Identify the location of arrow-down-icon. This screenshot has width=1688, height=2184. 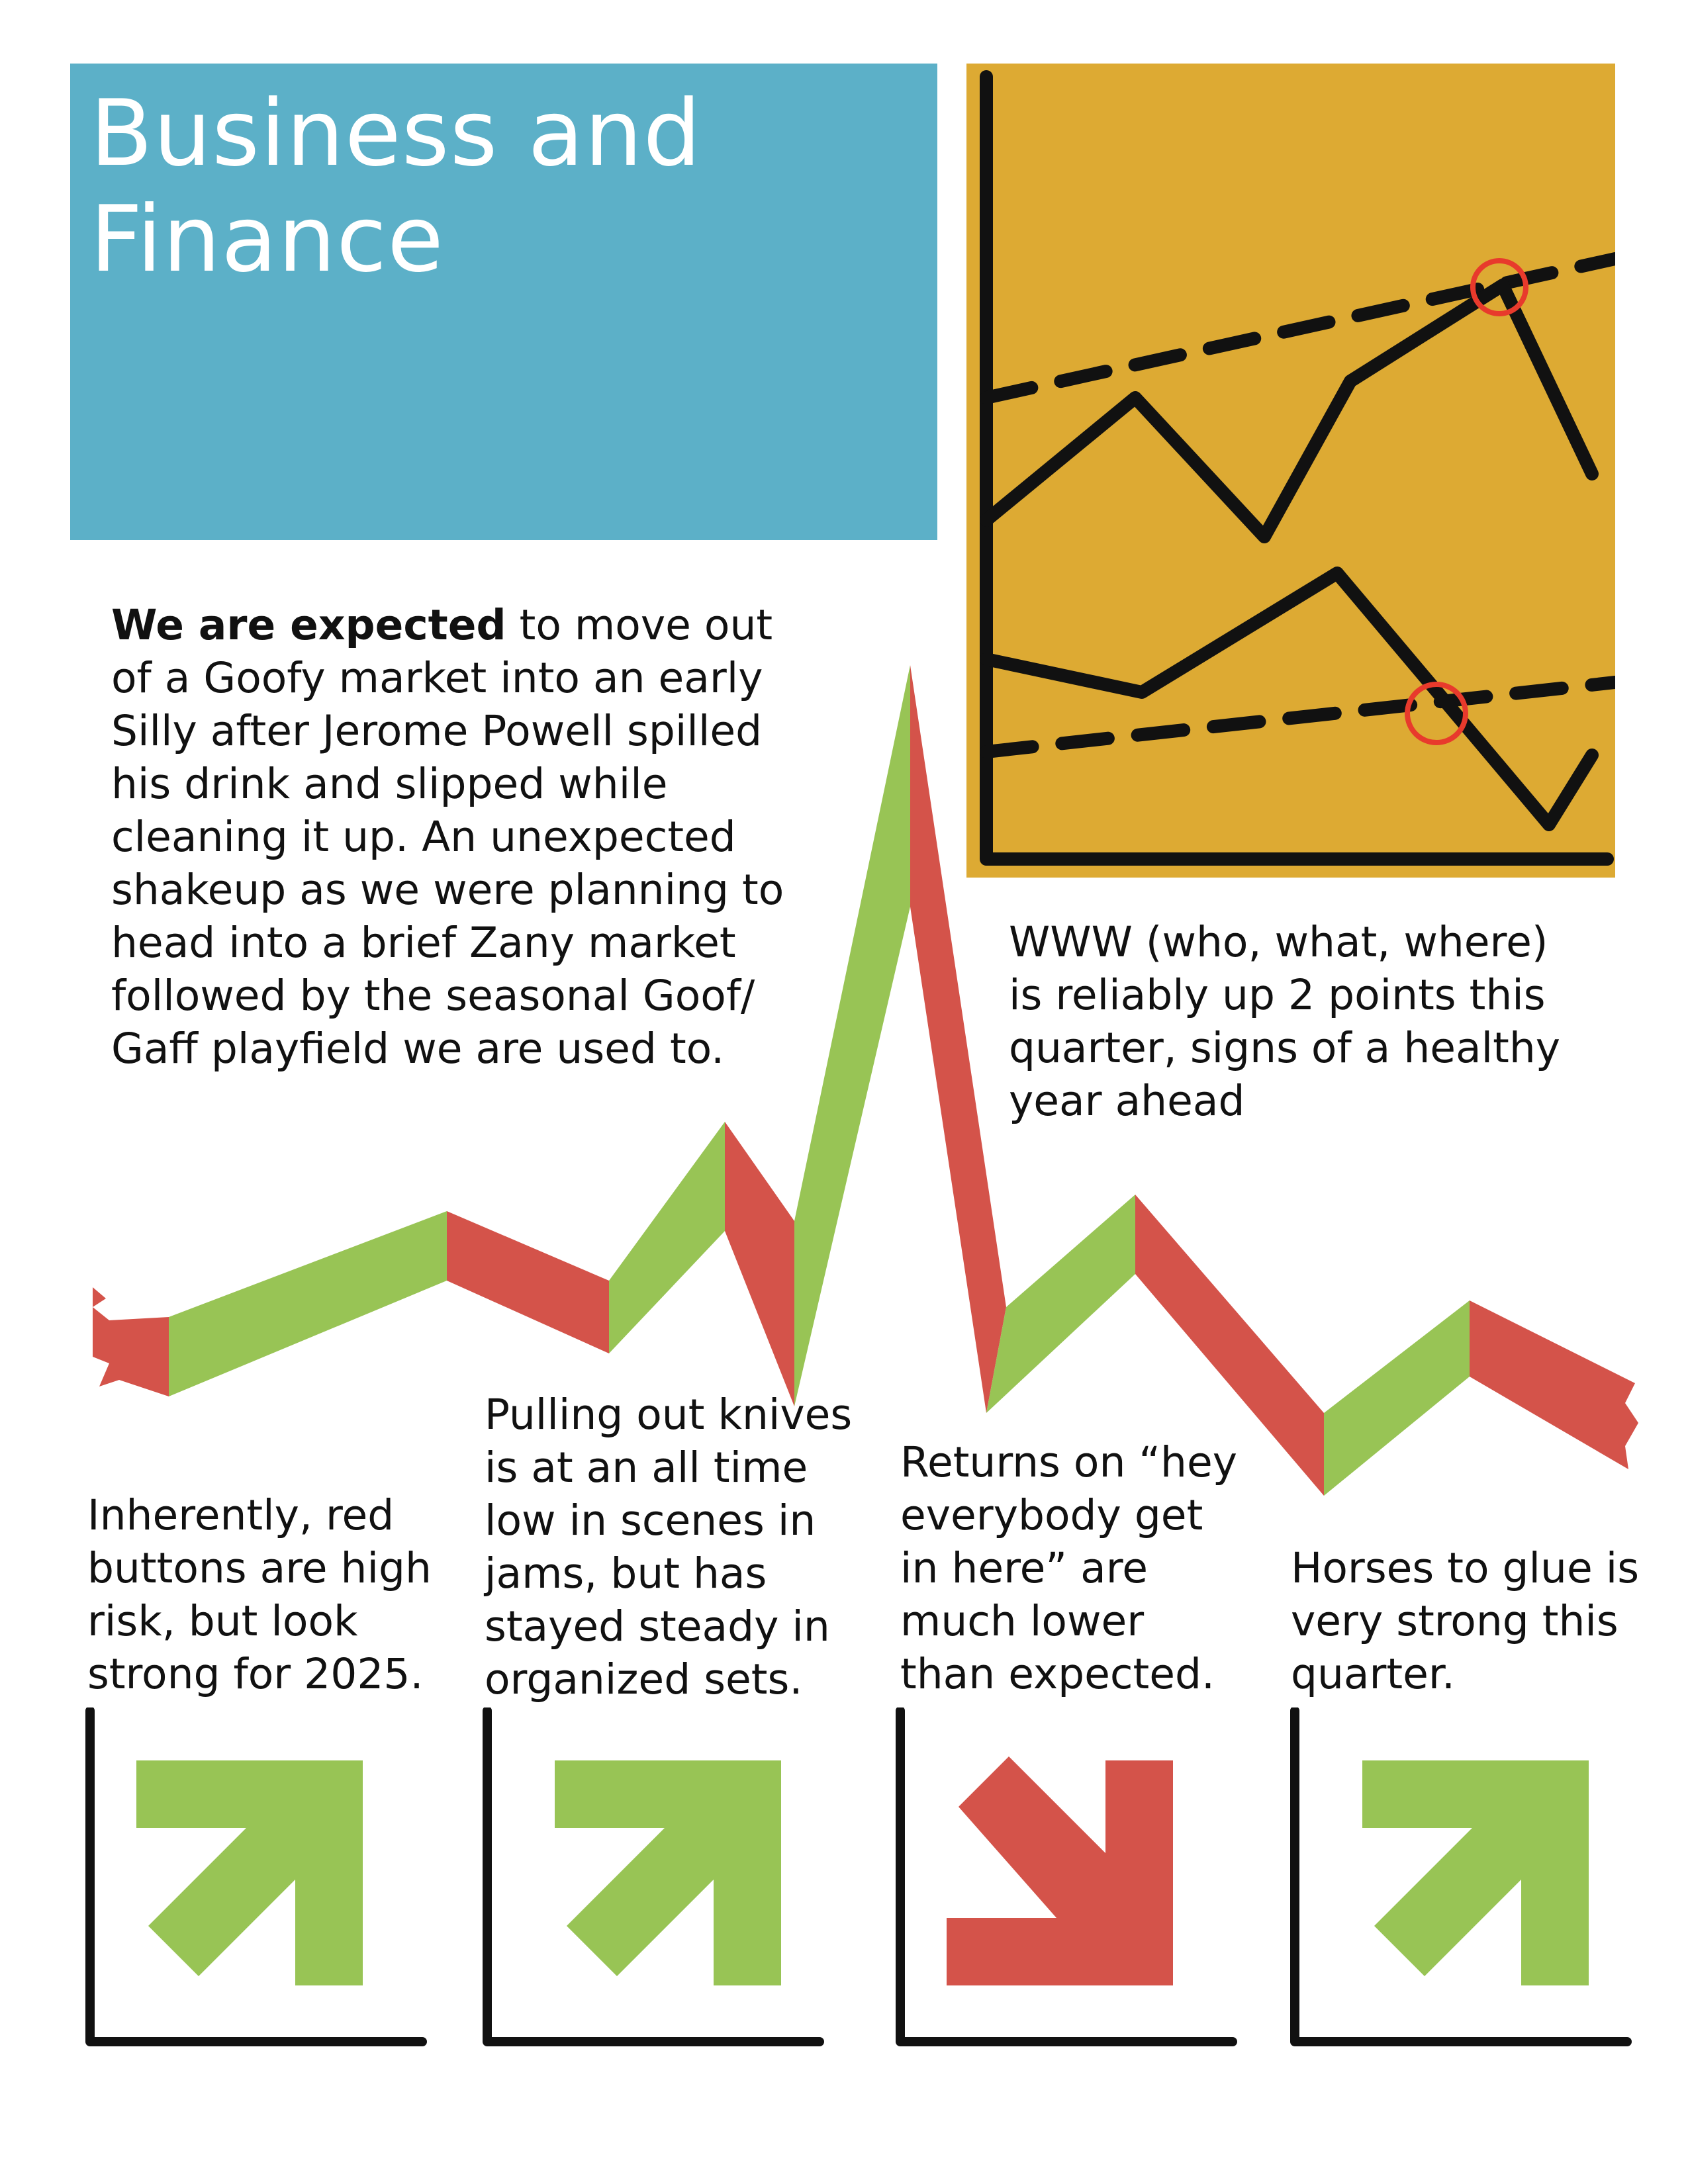
(1060, 1871).